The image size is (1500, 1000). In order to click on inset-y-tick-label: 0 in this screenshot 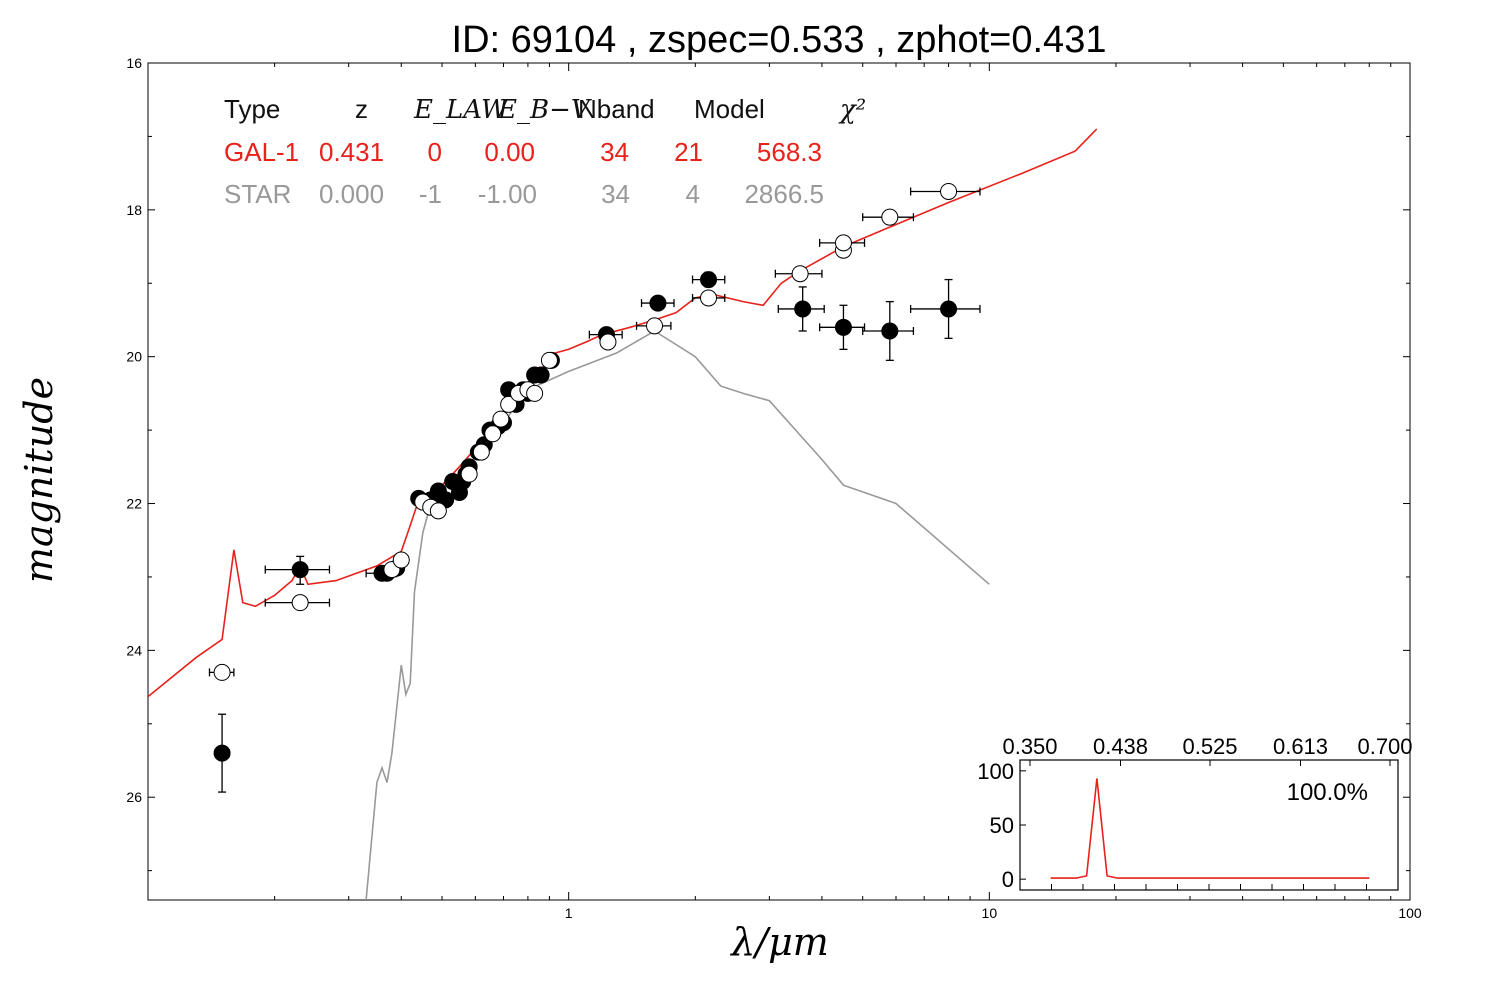, I will do `click(1008, 879)`.